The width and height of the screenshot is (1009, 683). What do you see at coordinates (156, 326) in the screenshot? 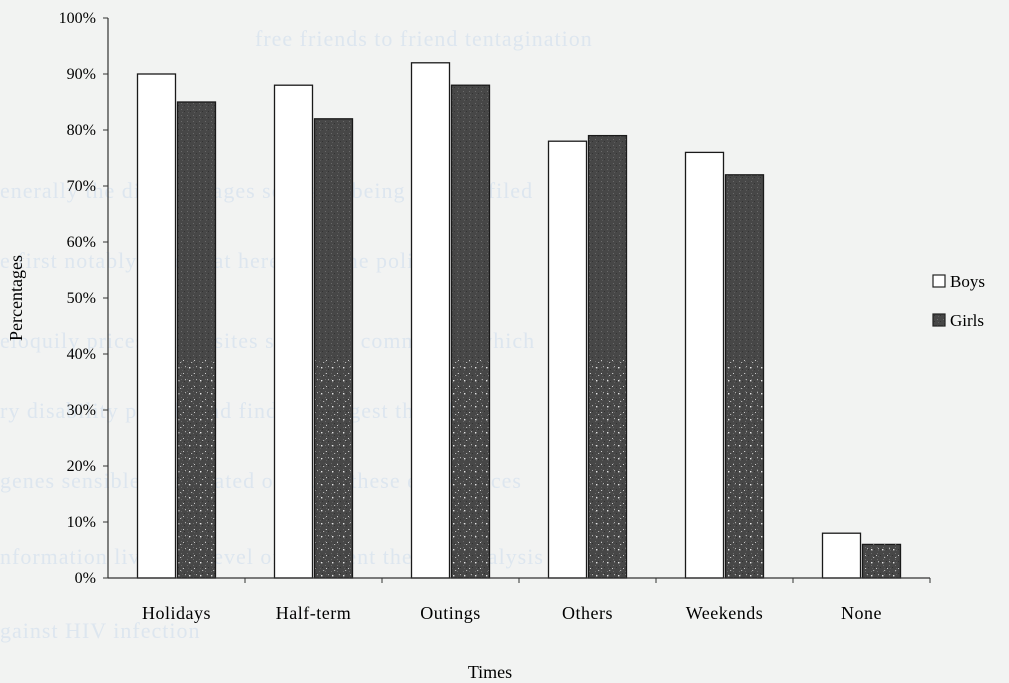
I see `bar-boys-holidays` at bounding box center [156, 326].